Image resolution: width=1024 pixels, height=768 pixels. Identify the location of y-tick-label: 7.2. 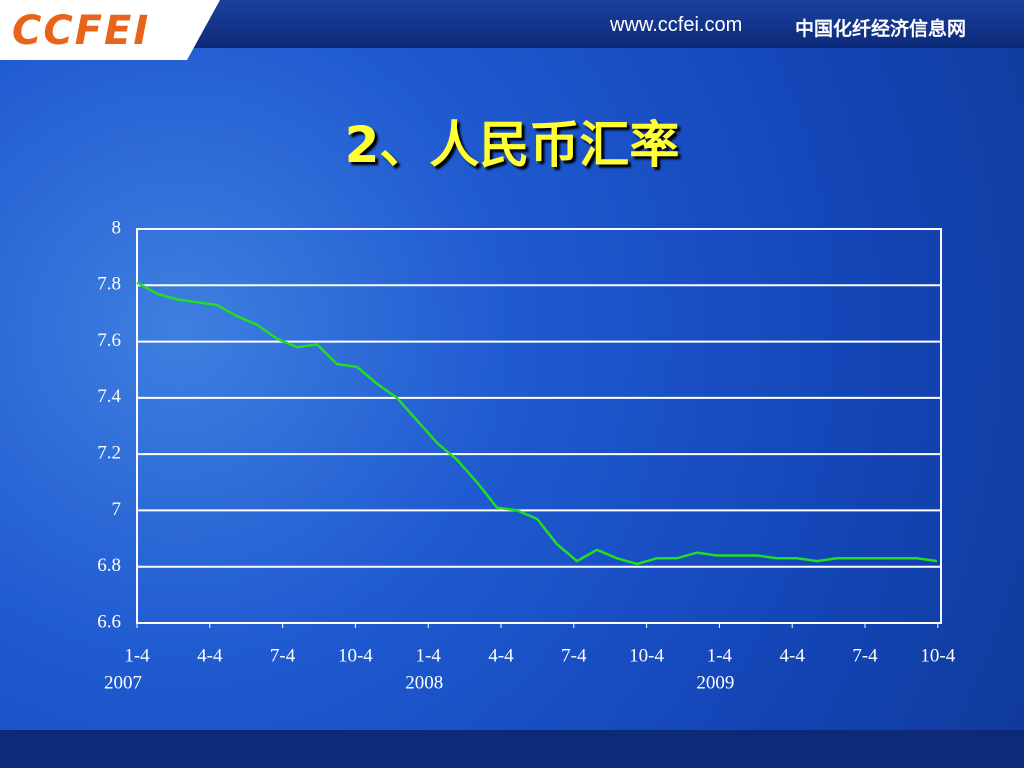
(109, 453).